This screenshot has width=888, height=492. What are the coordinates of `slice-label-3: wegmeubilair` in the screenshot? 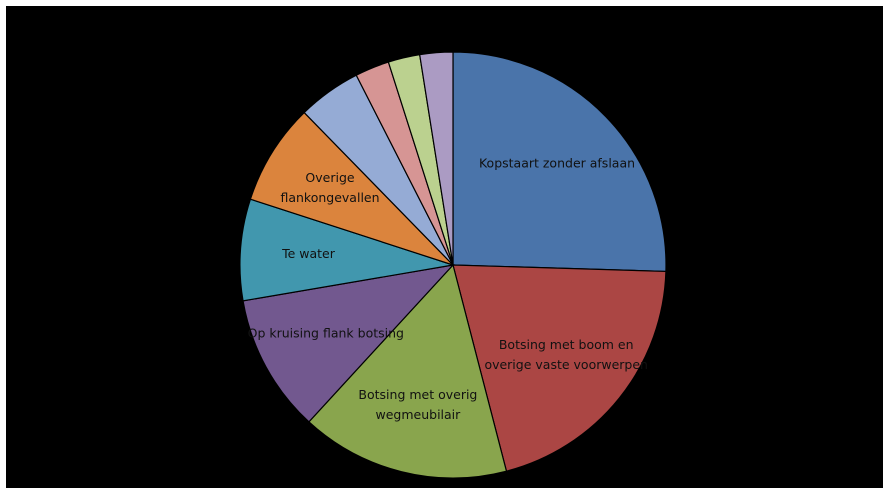 It's located at (419, 414).